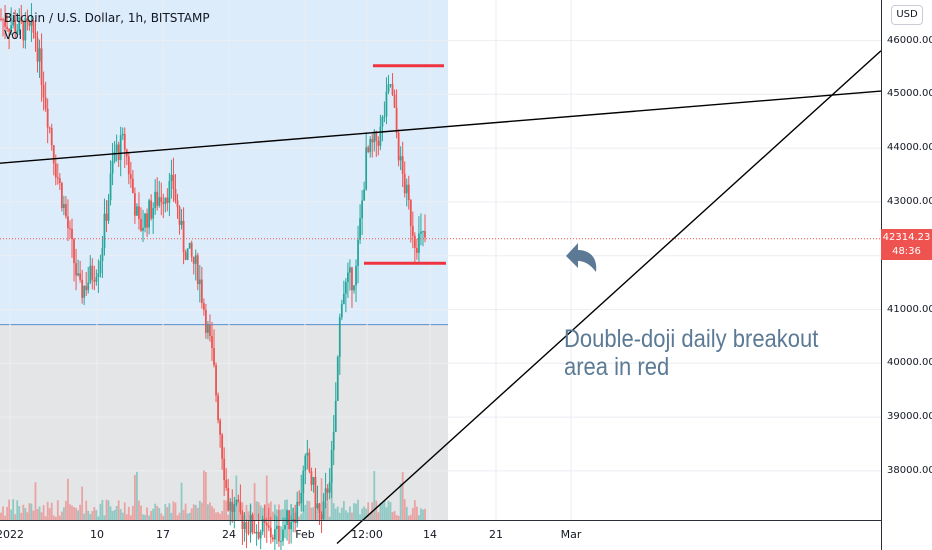 The image size is (932, 550). Describe the element at coordinates (571, 534) in the screenshot. I see `x-tick-label: Mar` at that location.